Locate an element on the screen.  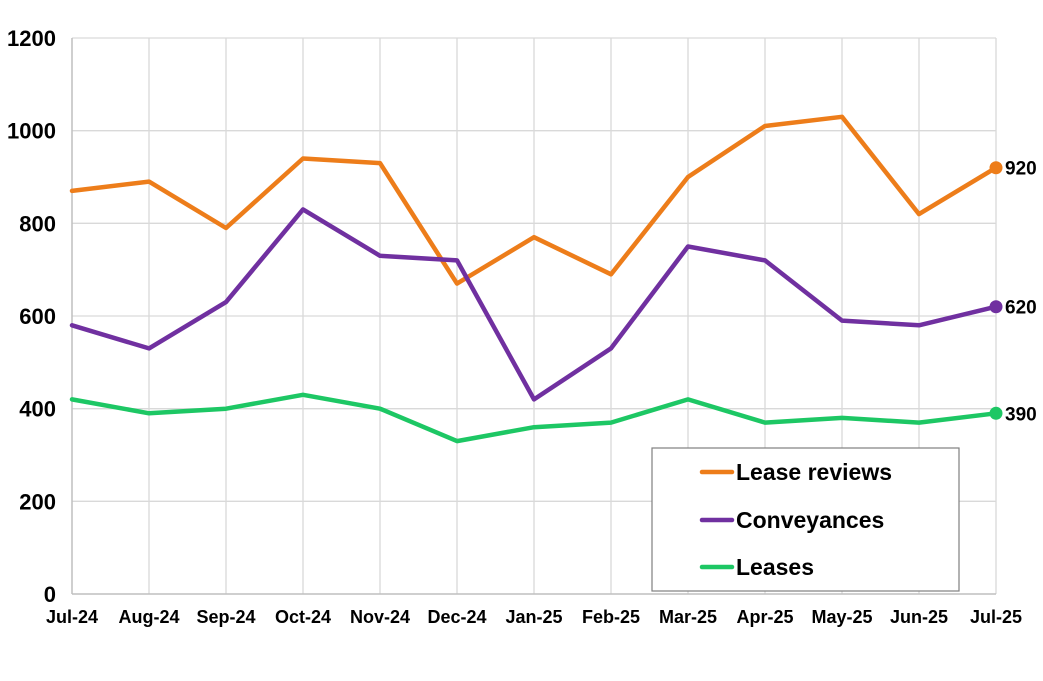
y-tick-label: 200 is located at coordinates (37, 501).